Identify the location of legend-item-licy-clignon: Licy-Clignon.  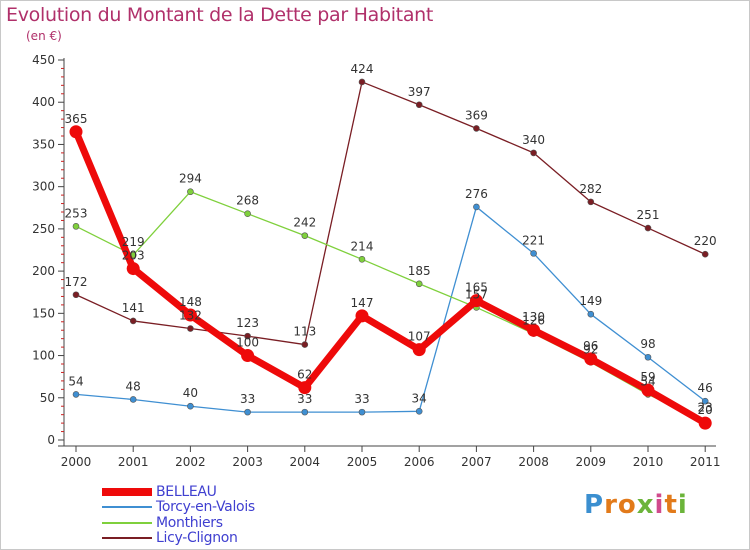
(170, 537).